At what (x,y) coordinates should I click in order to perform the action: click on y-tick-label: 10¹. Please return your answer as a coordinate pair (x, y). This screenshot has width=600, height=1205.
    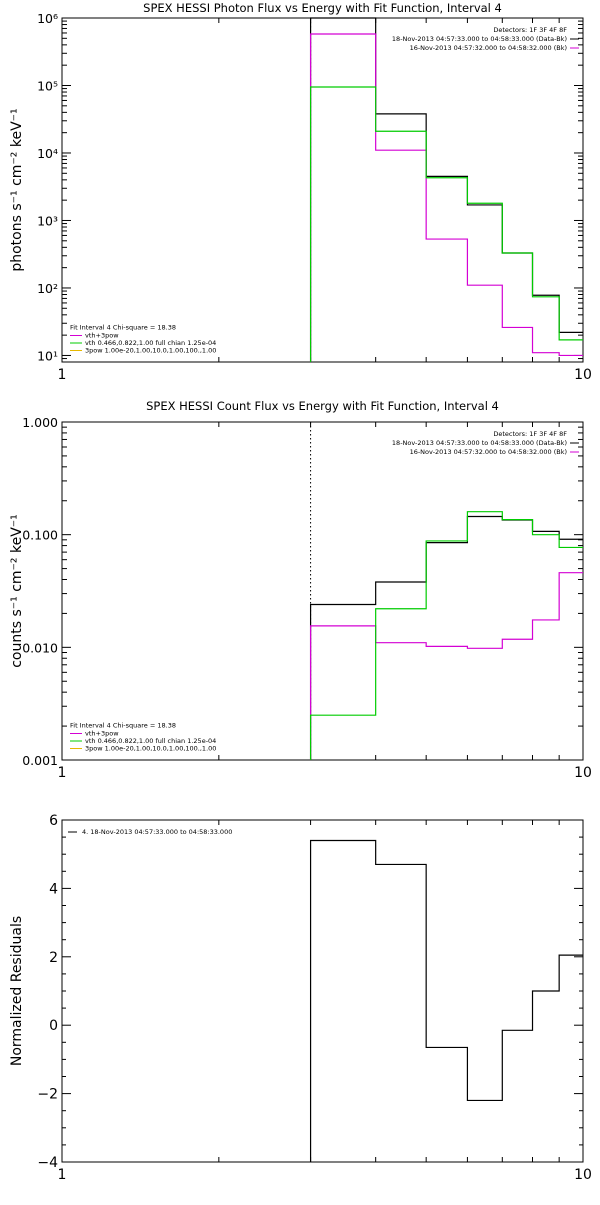
    Looking at the image, I should click on (47, 355).